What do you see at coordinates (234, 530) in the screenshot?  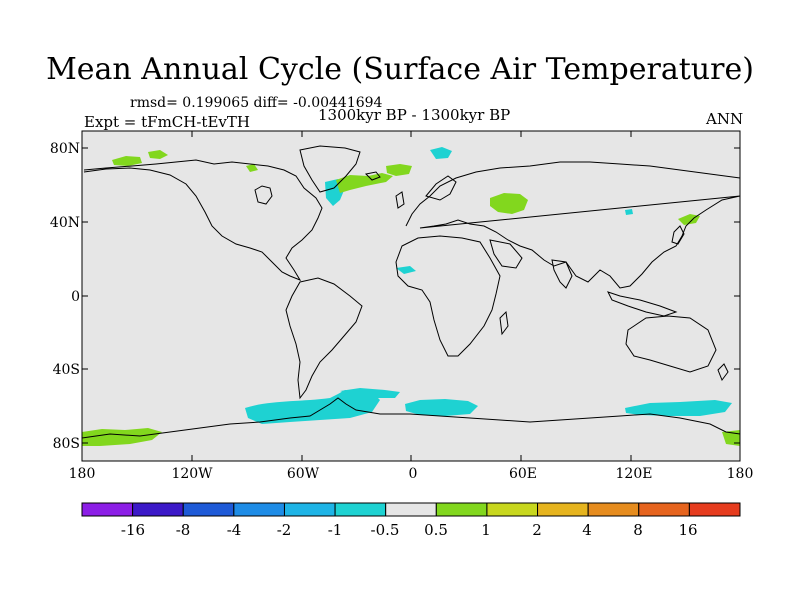 I see `colorbar-label: -4` at bounding box center [234, 530].